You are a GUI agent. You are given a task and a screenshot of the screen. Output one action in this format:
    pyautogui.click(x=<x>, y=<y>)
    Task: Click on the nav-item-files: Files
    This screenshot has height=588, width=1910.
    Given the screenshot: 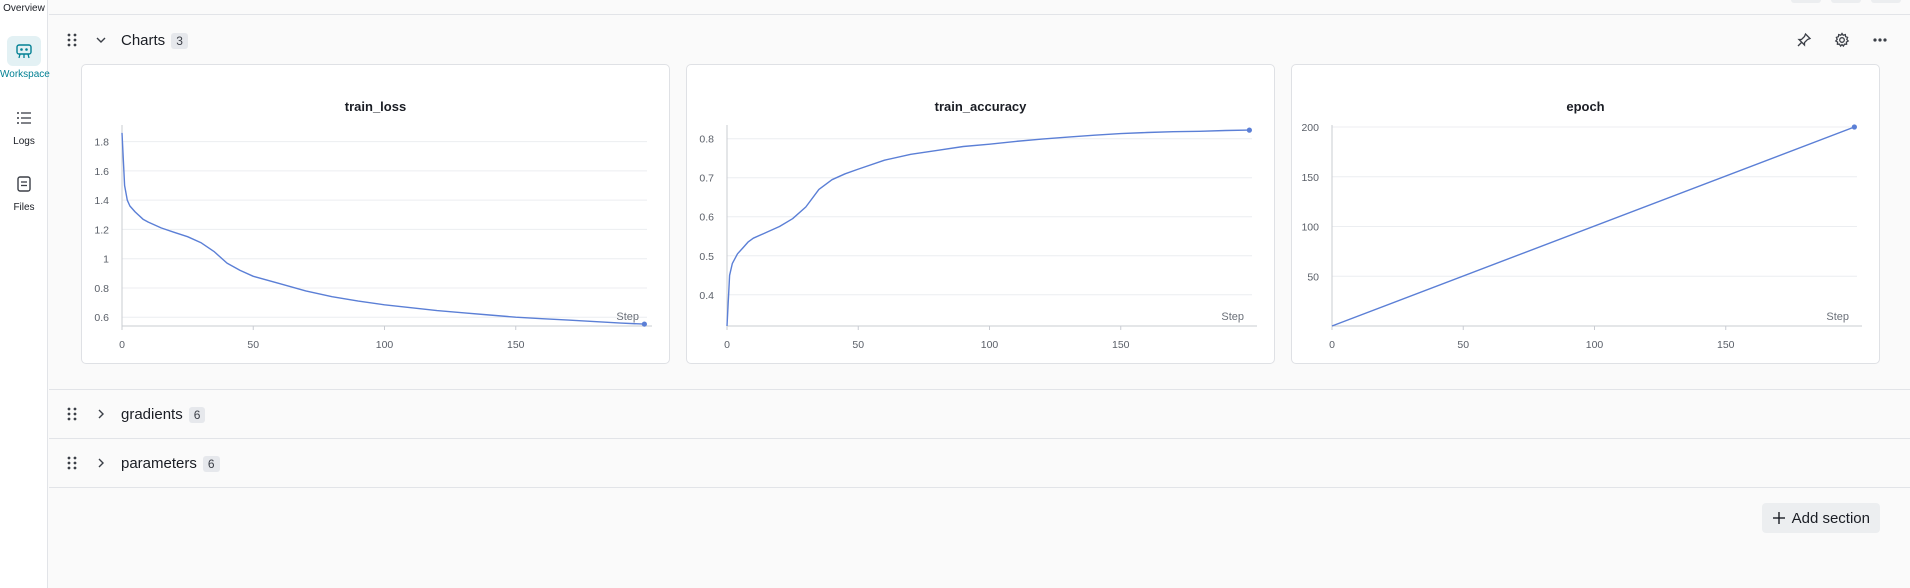 What is the action you would take?
    pyautogui.click(x=24, y=191)
    